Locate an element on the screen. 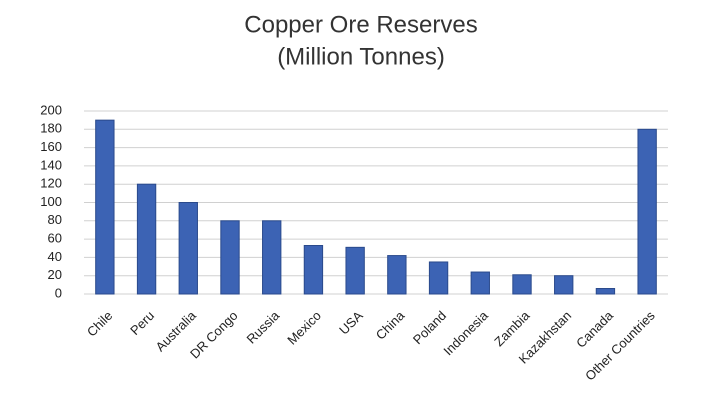 This screenshot has height=408, width=722. y-tick-label: 0 is located at coordinates (58, 292).